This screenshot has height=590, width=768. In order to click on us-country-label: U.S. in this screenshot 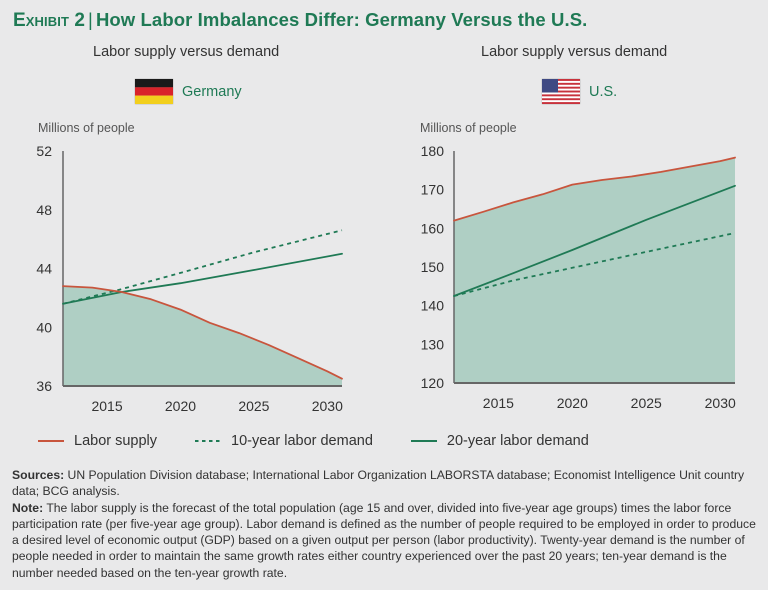, I will do `click(579, 91)`.